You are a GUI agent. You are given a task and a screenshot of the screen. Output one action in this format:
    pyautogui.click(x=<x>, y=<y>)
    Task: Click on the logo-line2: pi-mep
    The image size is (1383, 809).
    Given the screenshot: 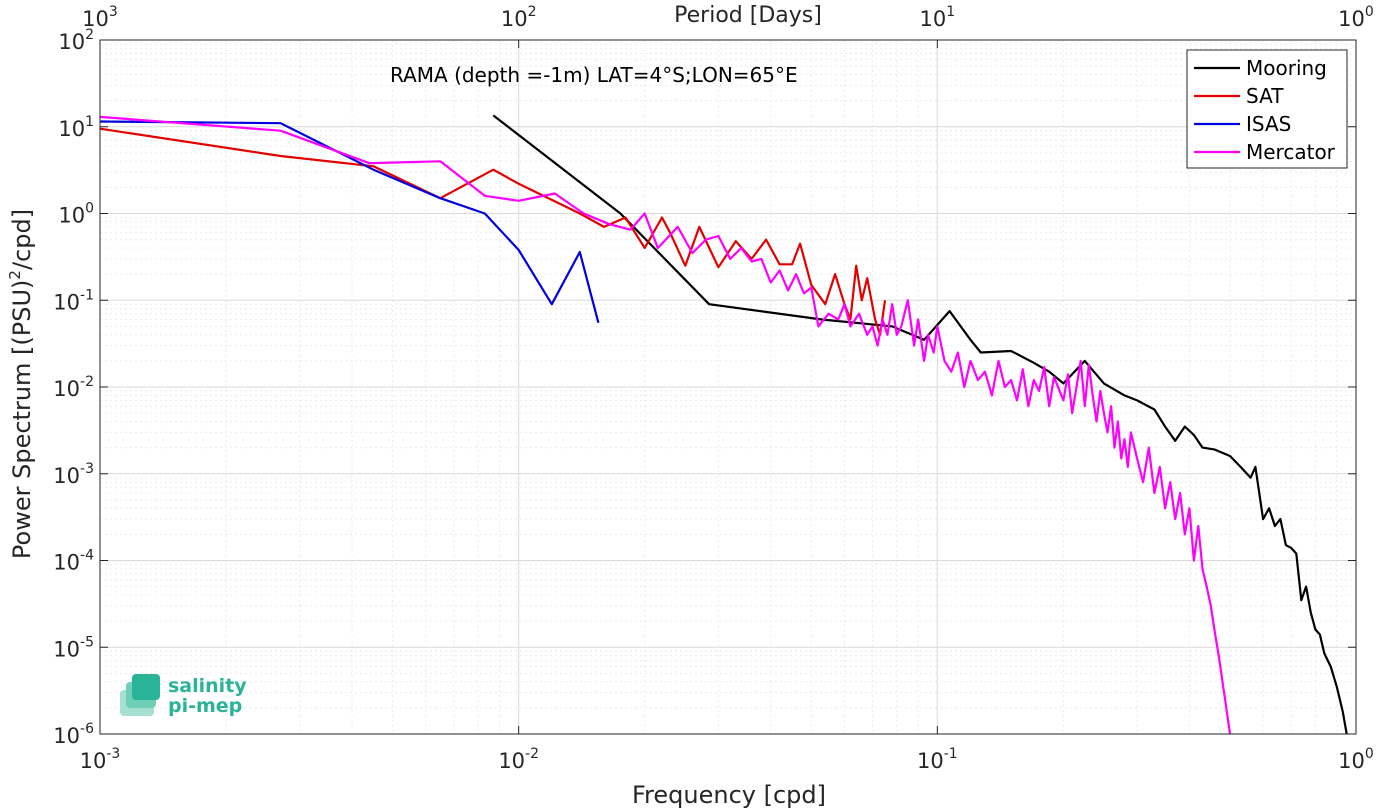 What is the action you would take?
    pyautogui.click(x=205, y=706)
    